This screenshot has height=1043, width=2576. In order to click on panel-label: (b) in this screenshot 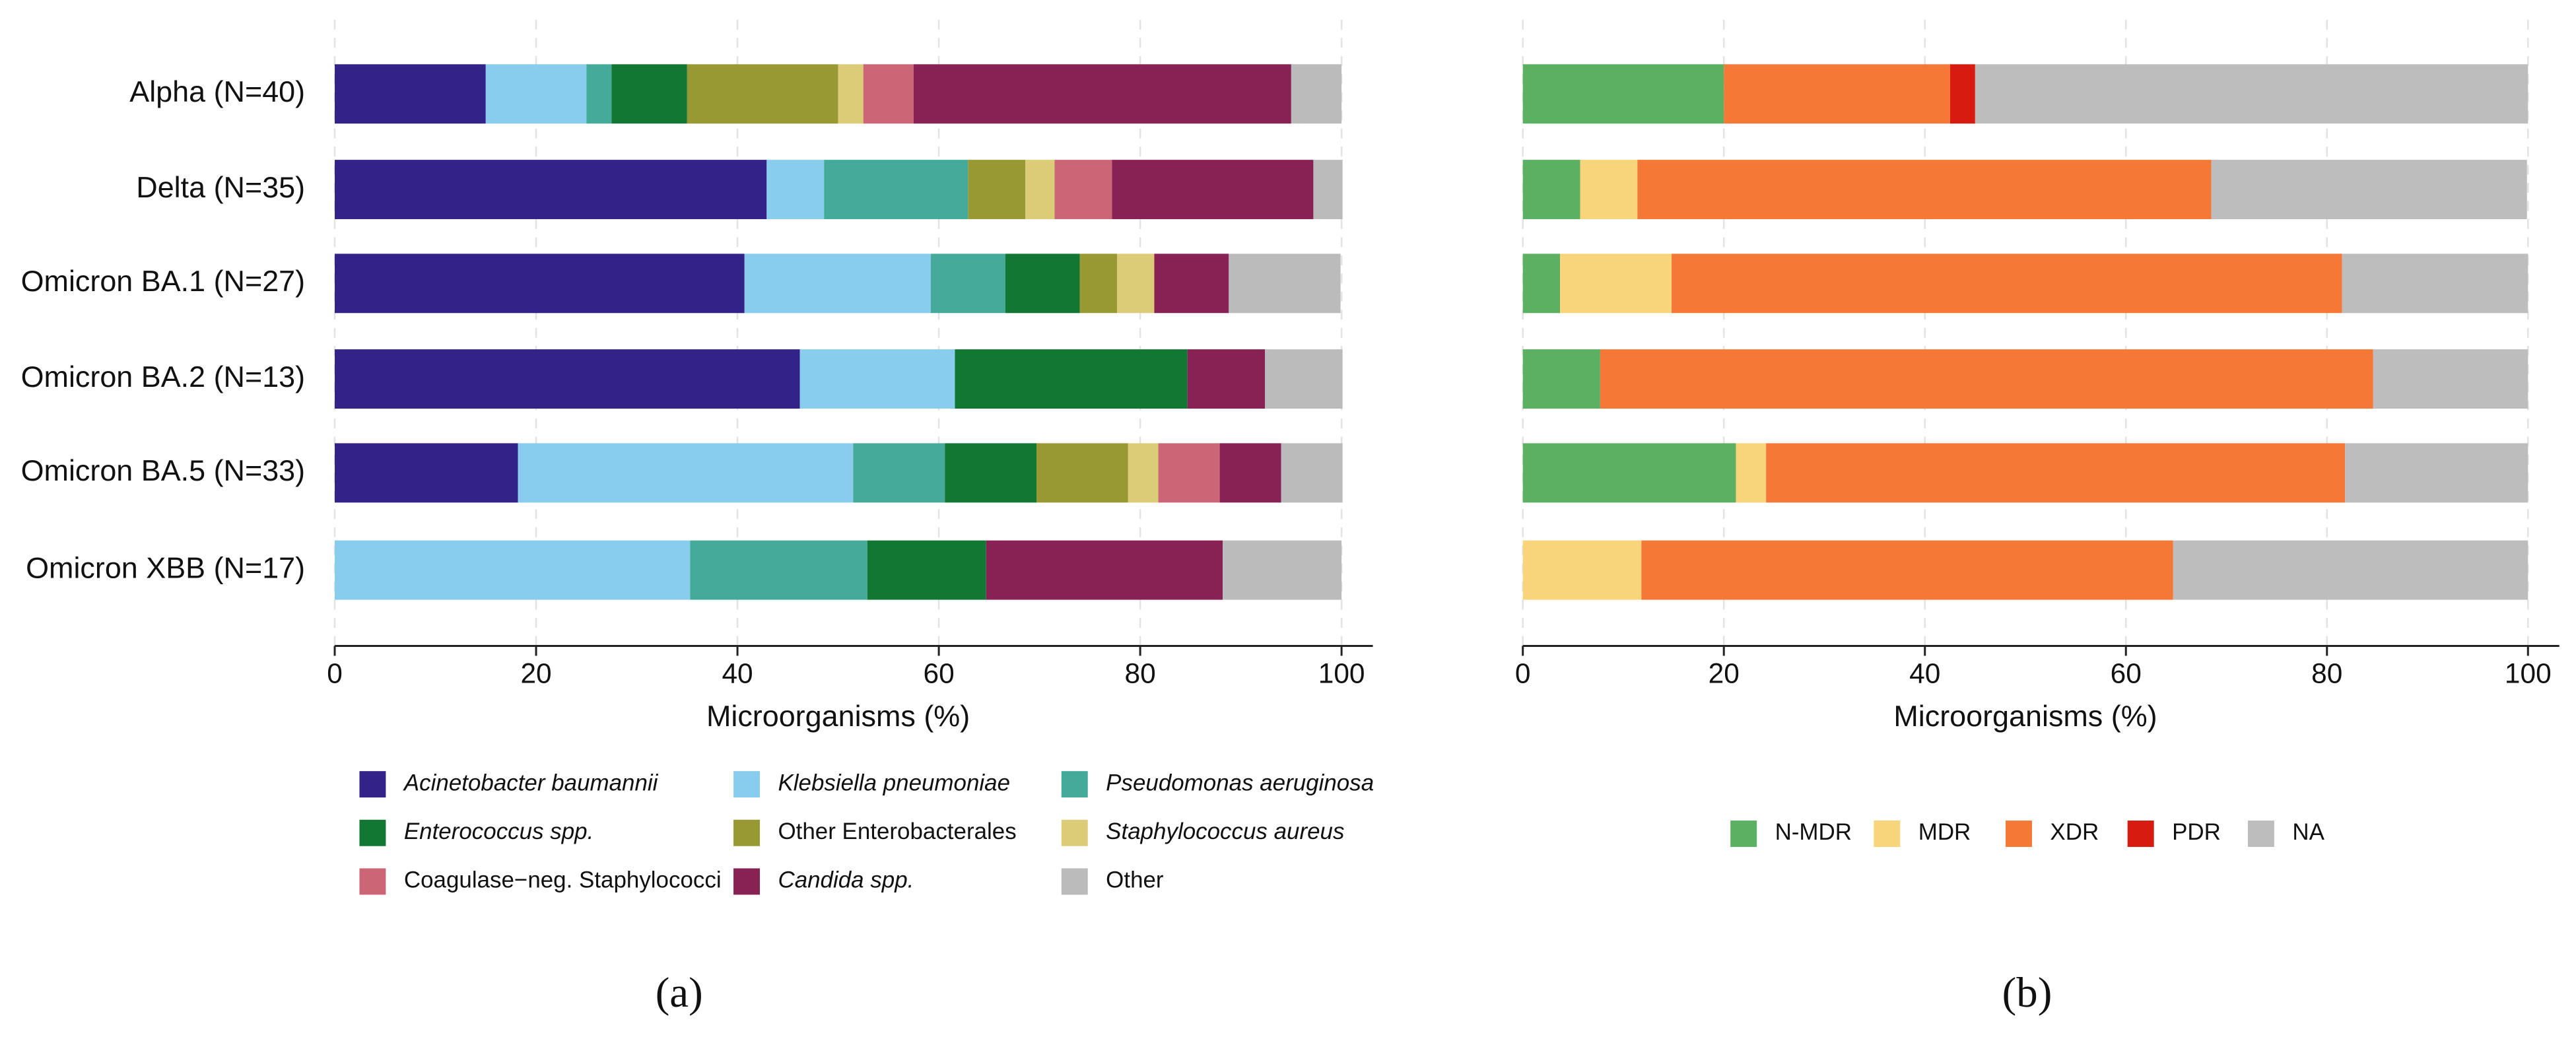, I will do `click(2027, 993)`.